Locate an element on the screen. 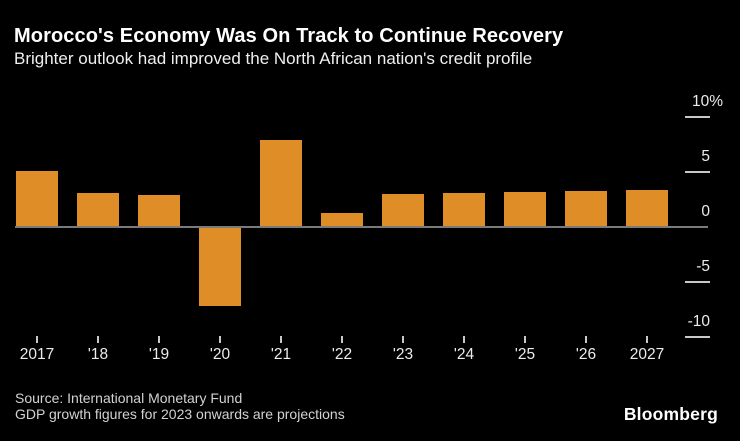 This screenshot has width=740, height=441. bloomberg-logo: Bloomberg is located at coordinates (670, 414).